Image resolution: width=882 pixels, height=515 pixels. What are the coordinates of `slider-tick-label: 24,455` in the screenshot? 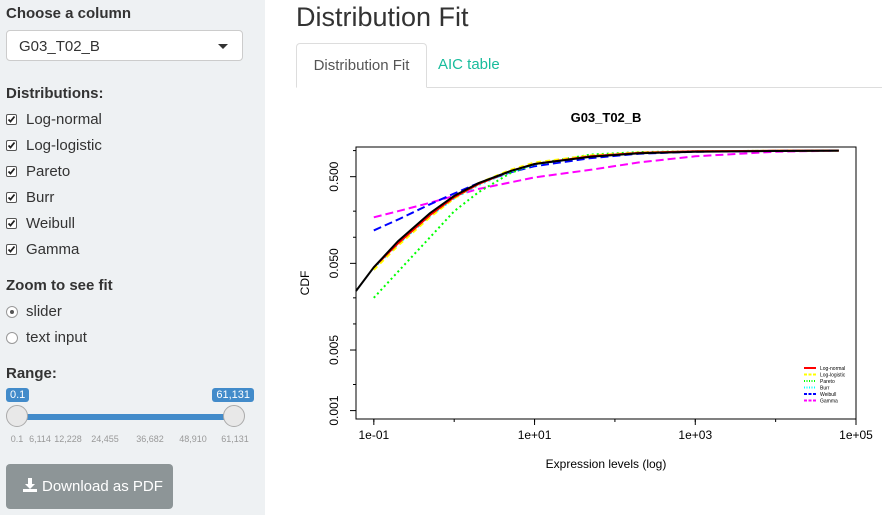 It's located at (105, 439).